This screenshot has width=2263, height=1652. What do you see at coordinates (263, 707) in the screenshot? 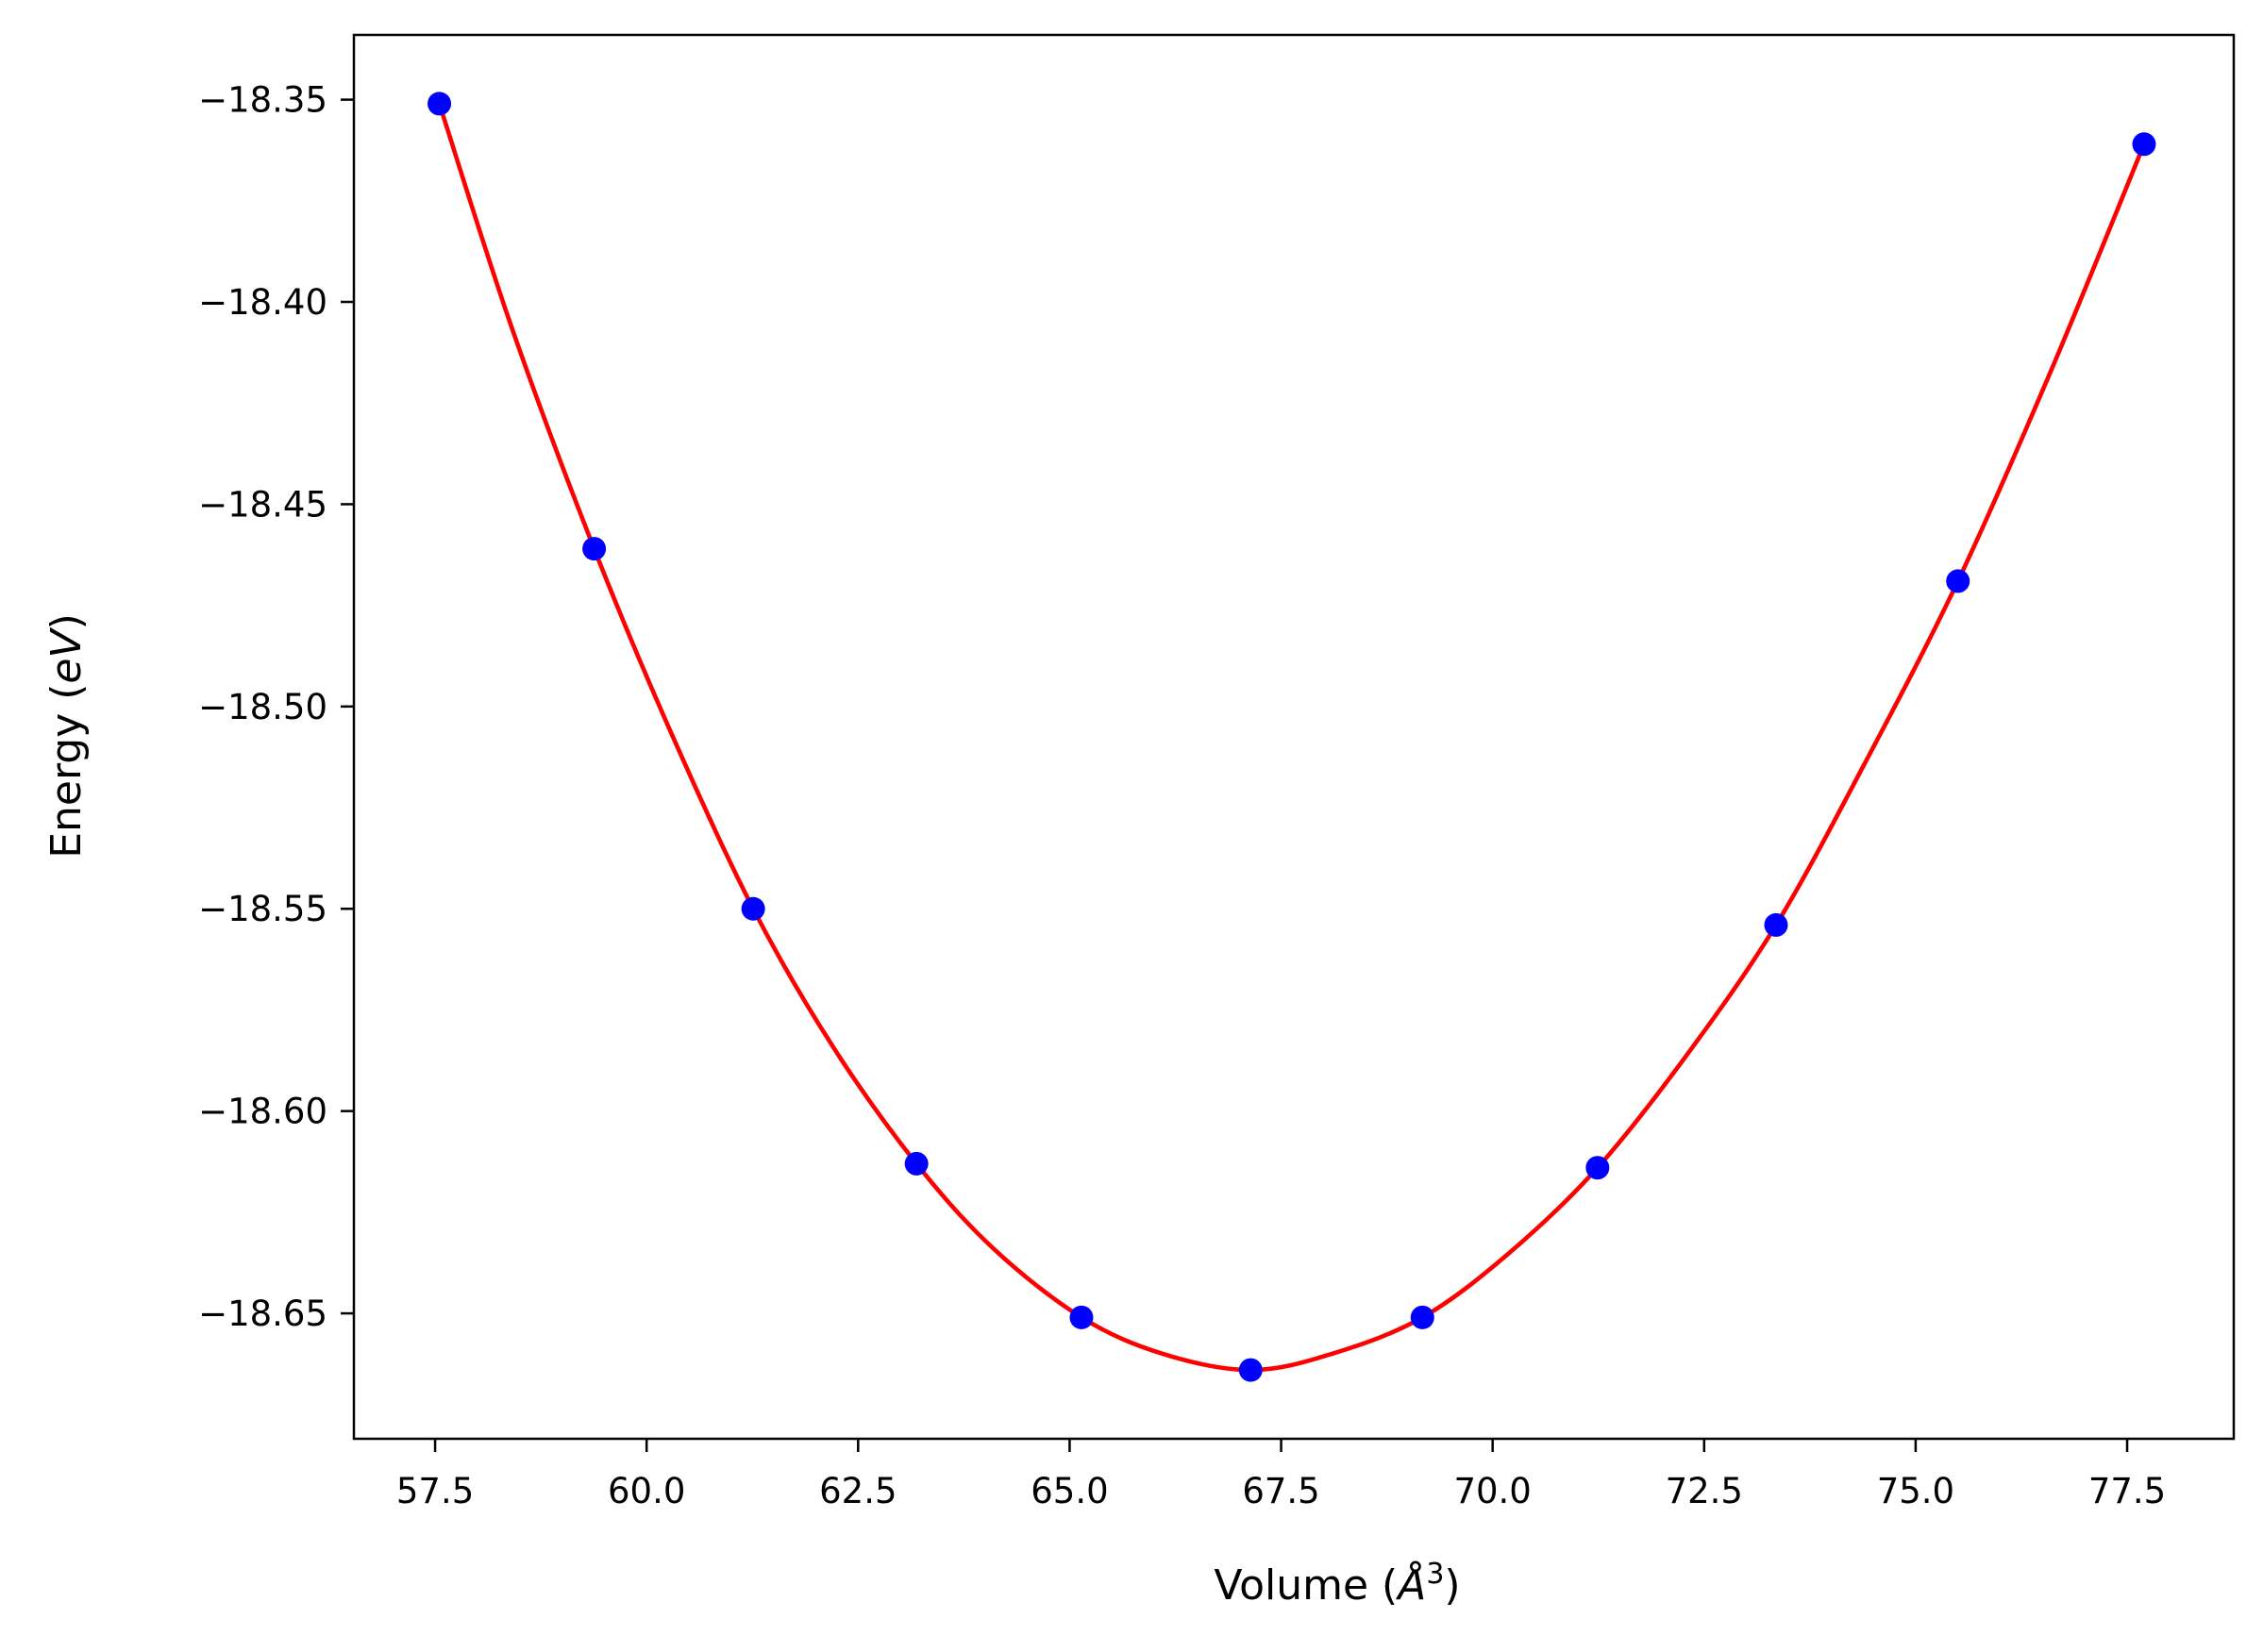
I see `y-tick-label: −18.50` at bounding box center [263, 707].